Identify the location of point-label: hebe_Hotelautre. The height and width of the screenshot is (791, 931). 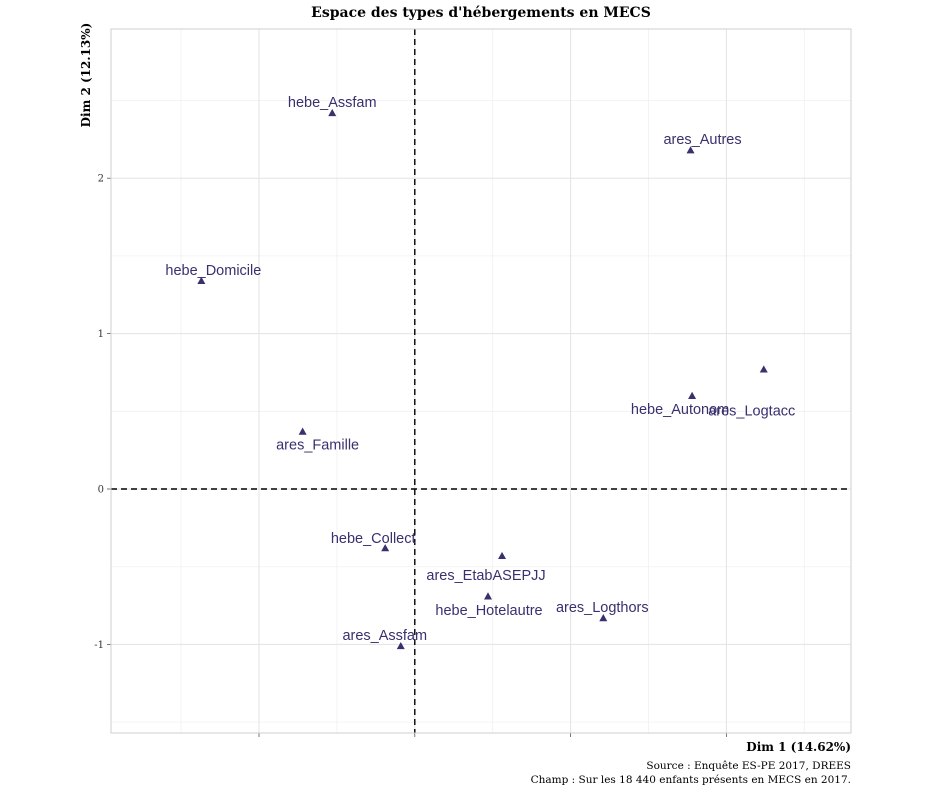
(488, 611).